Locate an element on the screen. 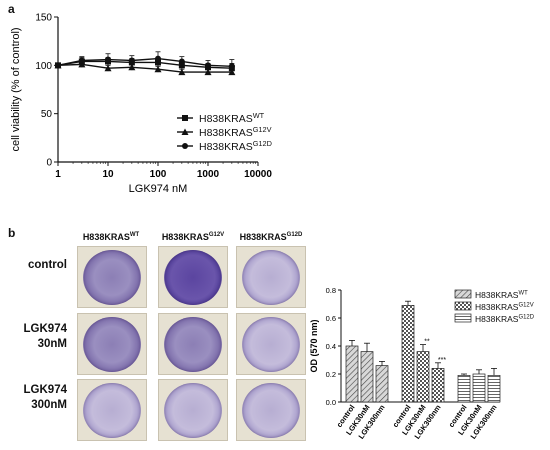  x-tick-label: 1 is located at coordinates (58, 174).